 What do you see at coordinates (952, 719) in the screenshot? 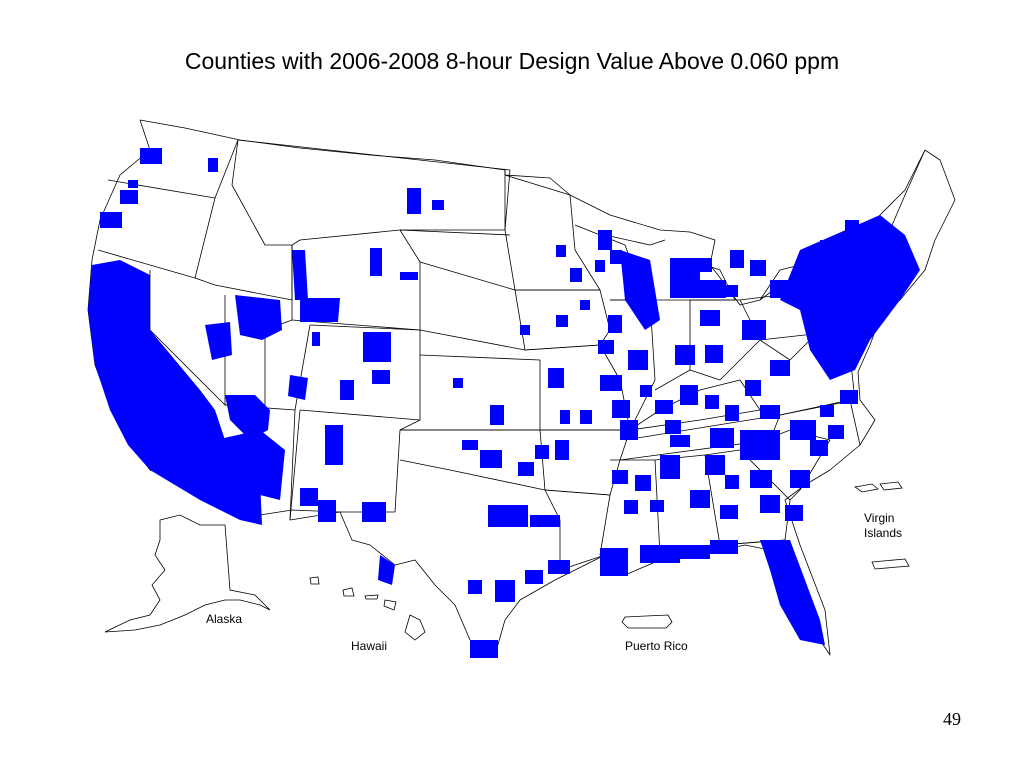
I see `page-number: 49` at bounding box center [952, 719].